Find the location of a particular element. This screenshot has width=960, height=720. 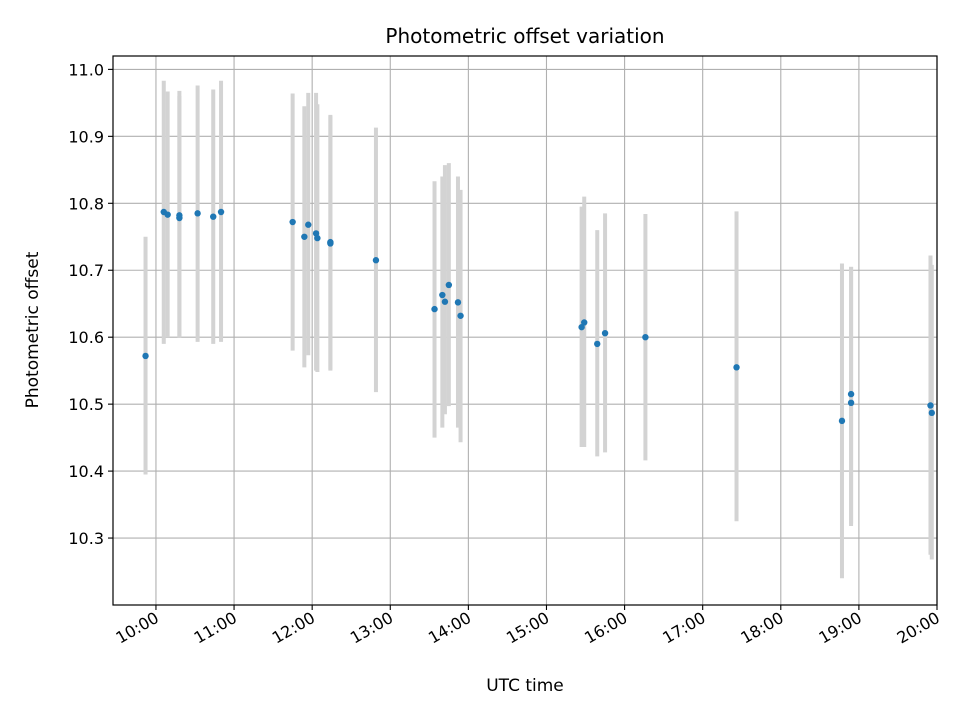

y-tick-label: 10.7 is located at coordinates (86, 270).